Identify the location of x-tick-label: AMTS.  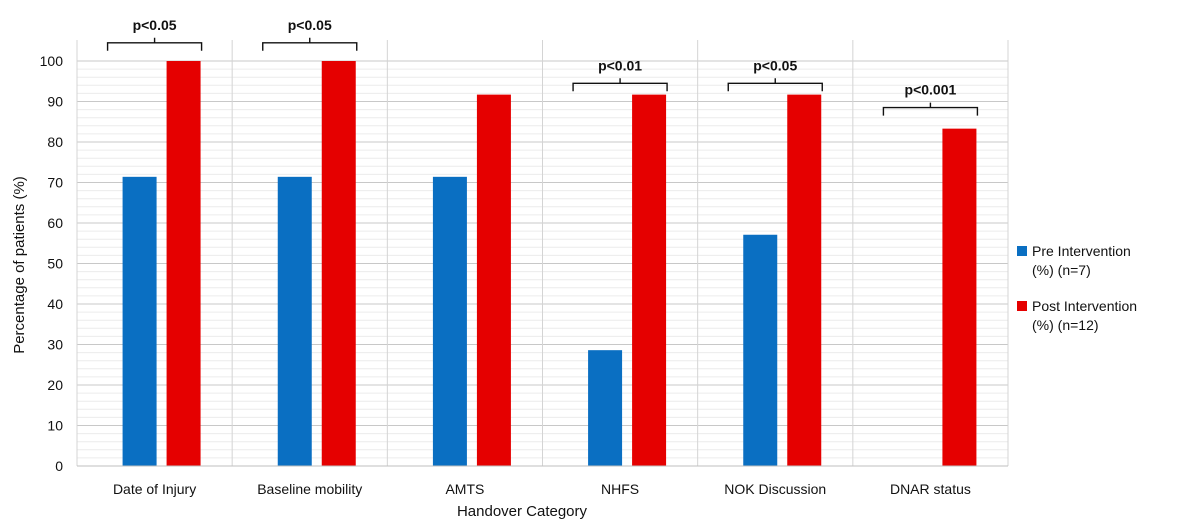
(464, 489).